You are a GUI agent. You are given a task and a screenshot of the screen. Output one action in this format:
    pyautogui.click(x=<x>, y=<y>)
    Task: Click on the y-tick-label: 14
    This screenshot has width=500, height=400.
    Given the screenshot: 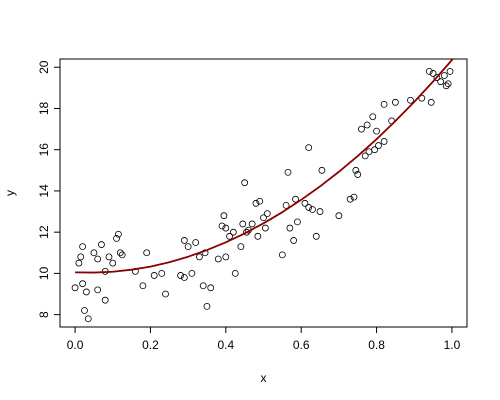 What is the action you would take?
    pyautogui.click(x=44, y=191)
    